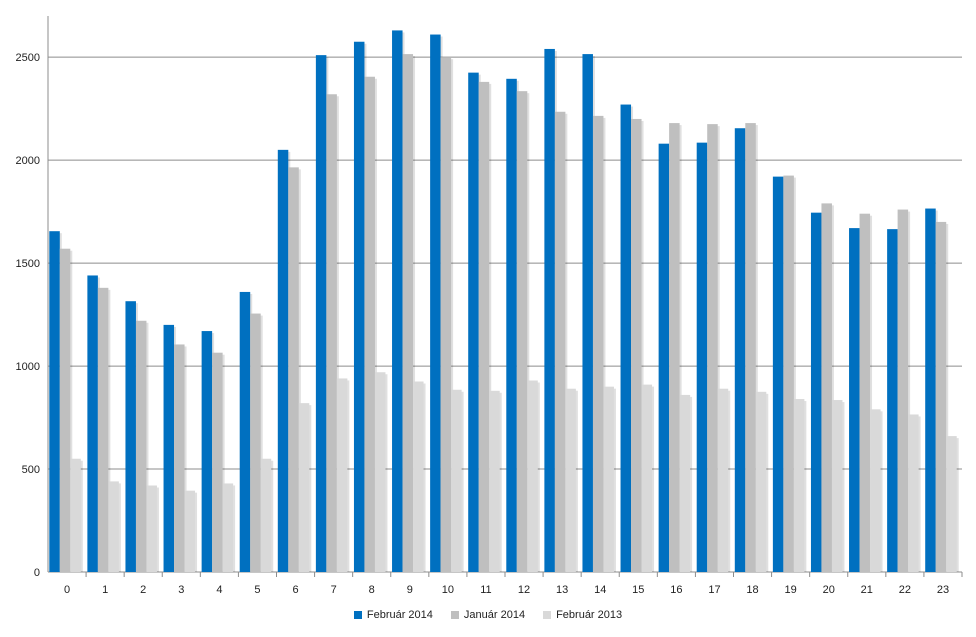 This screenshot has width=976, height=637. Describe the element at coordinates (448, 590) in the screenshot. I see `x-tick-label: 10` at that location.